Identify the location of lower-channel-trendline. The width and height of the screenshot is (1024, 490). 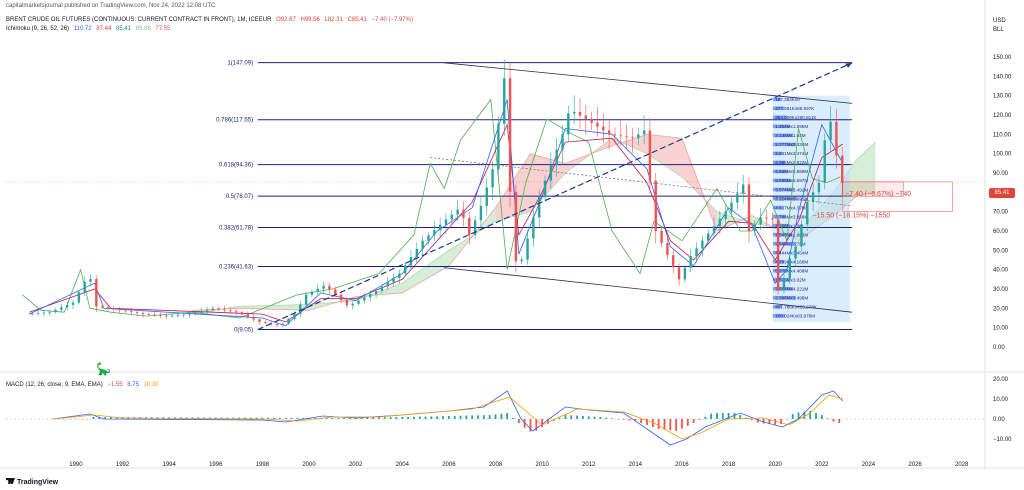
(648, 290).